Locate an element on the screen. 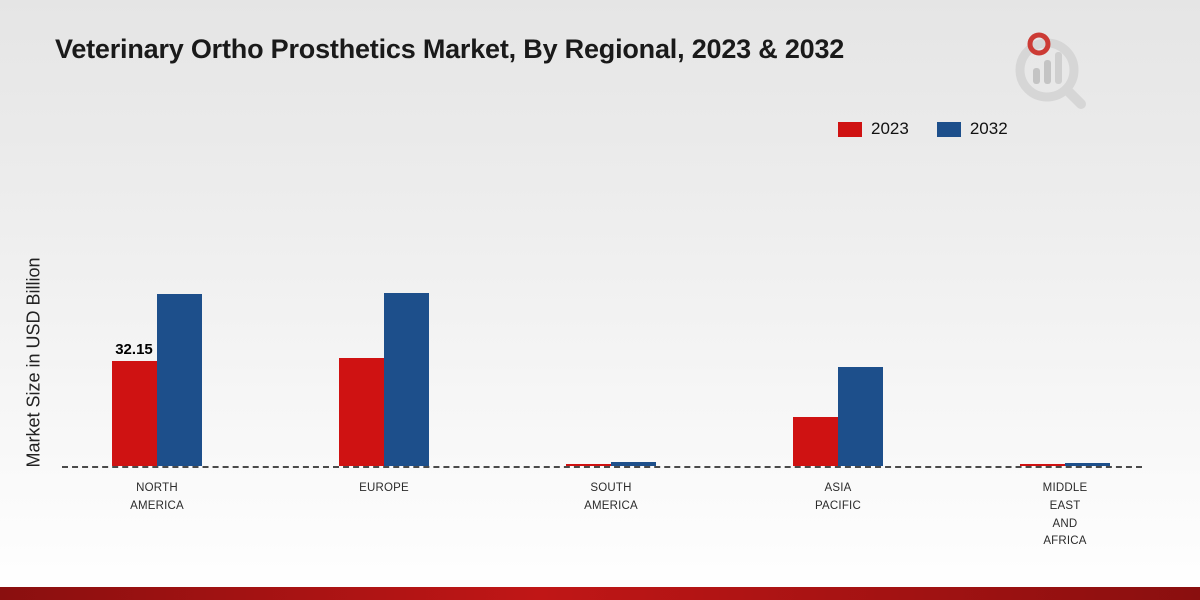 The image size is (1200, 600). bar-2032-south-america is located at coordinates (633, 464).